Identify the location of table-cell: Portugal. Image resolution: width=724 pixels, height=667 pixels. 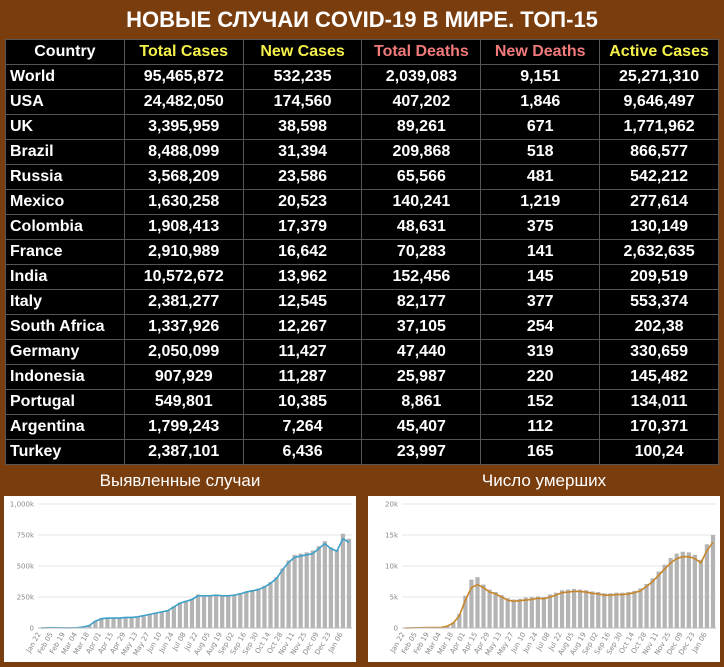
(65, 402).